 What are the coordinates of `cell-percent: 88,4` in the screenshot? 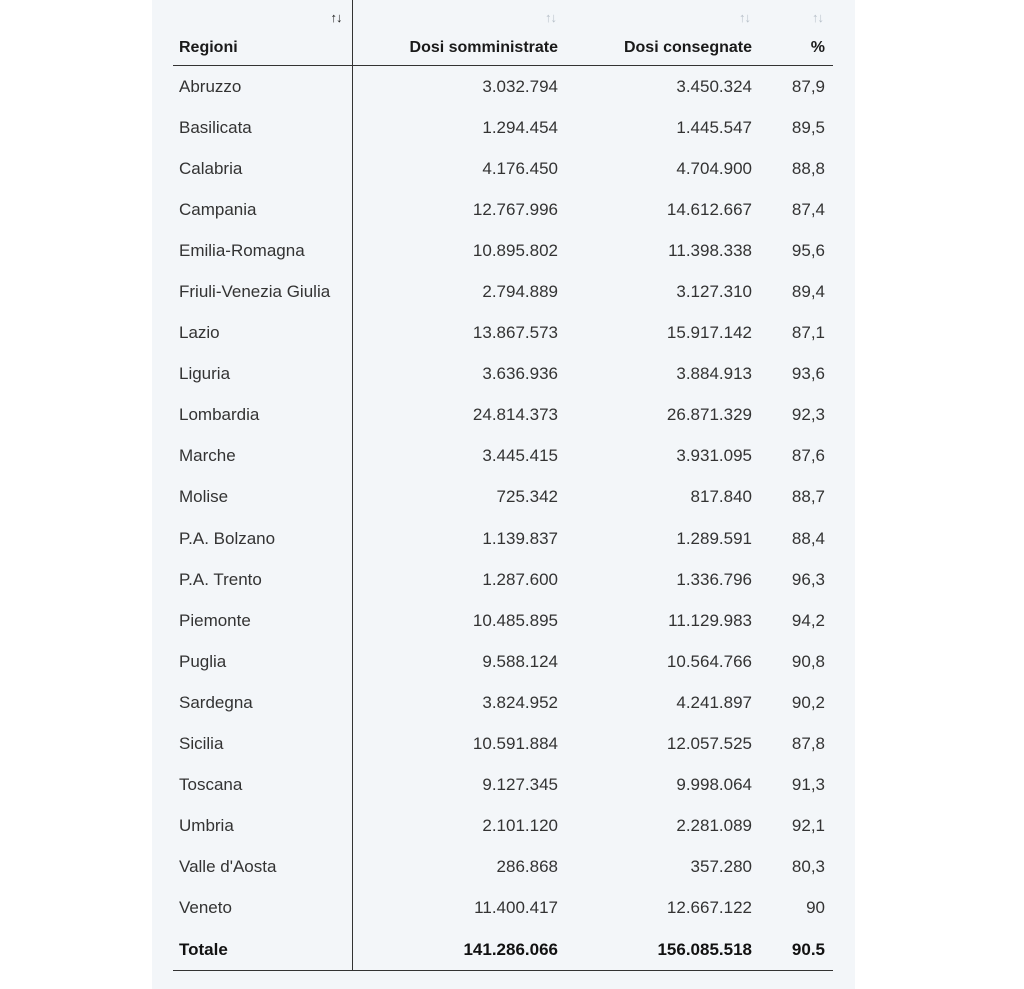 It's located at (808, 538).